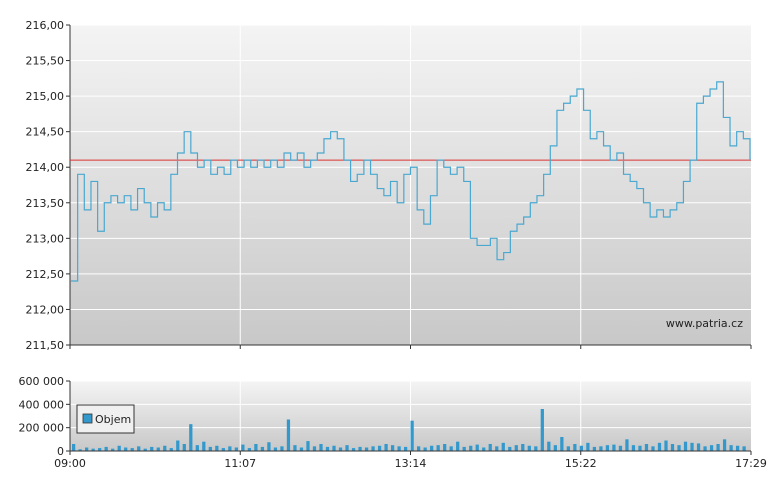  I want to click on price-y-tick-label: 212,00, so click(45, 309).